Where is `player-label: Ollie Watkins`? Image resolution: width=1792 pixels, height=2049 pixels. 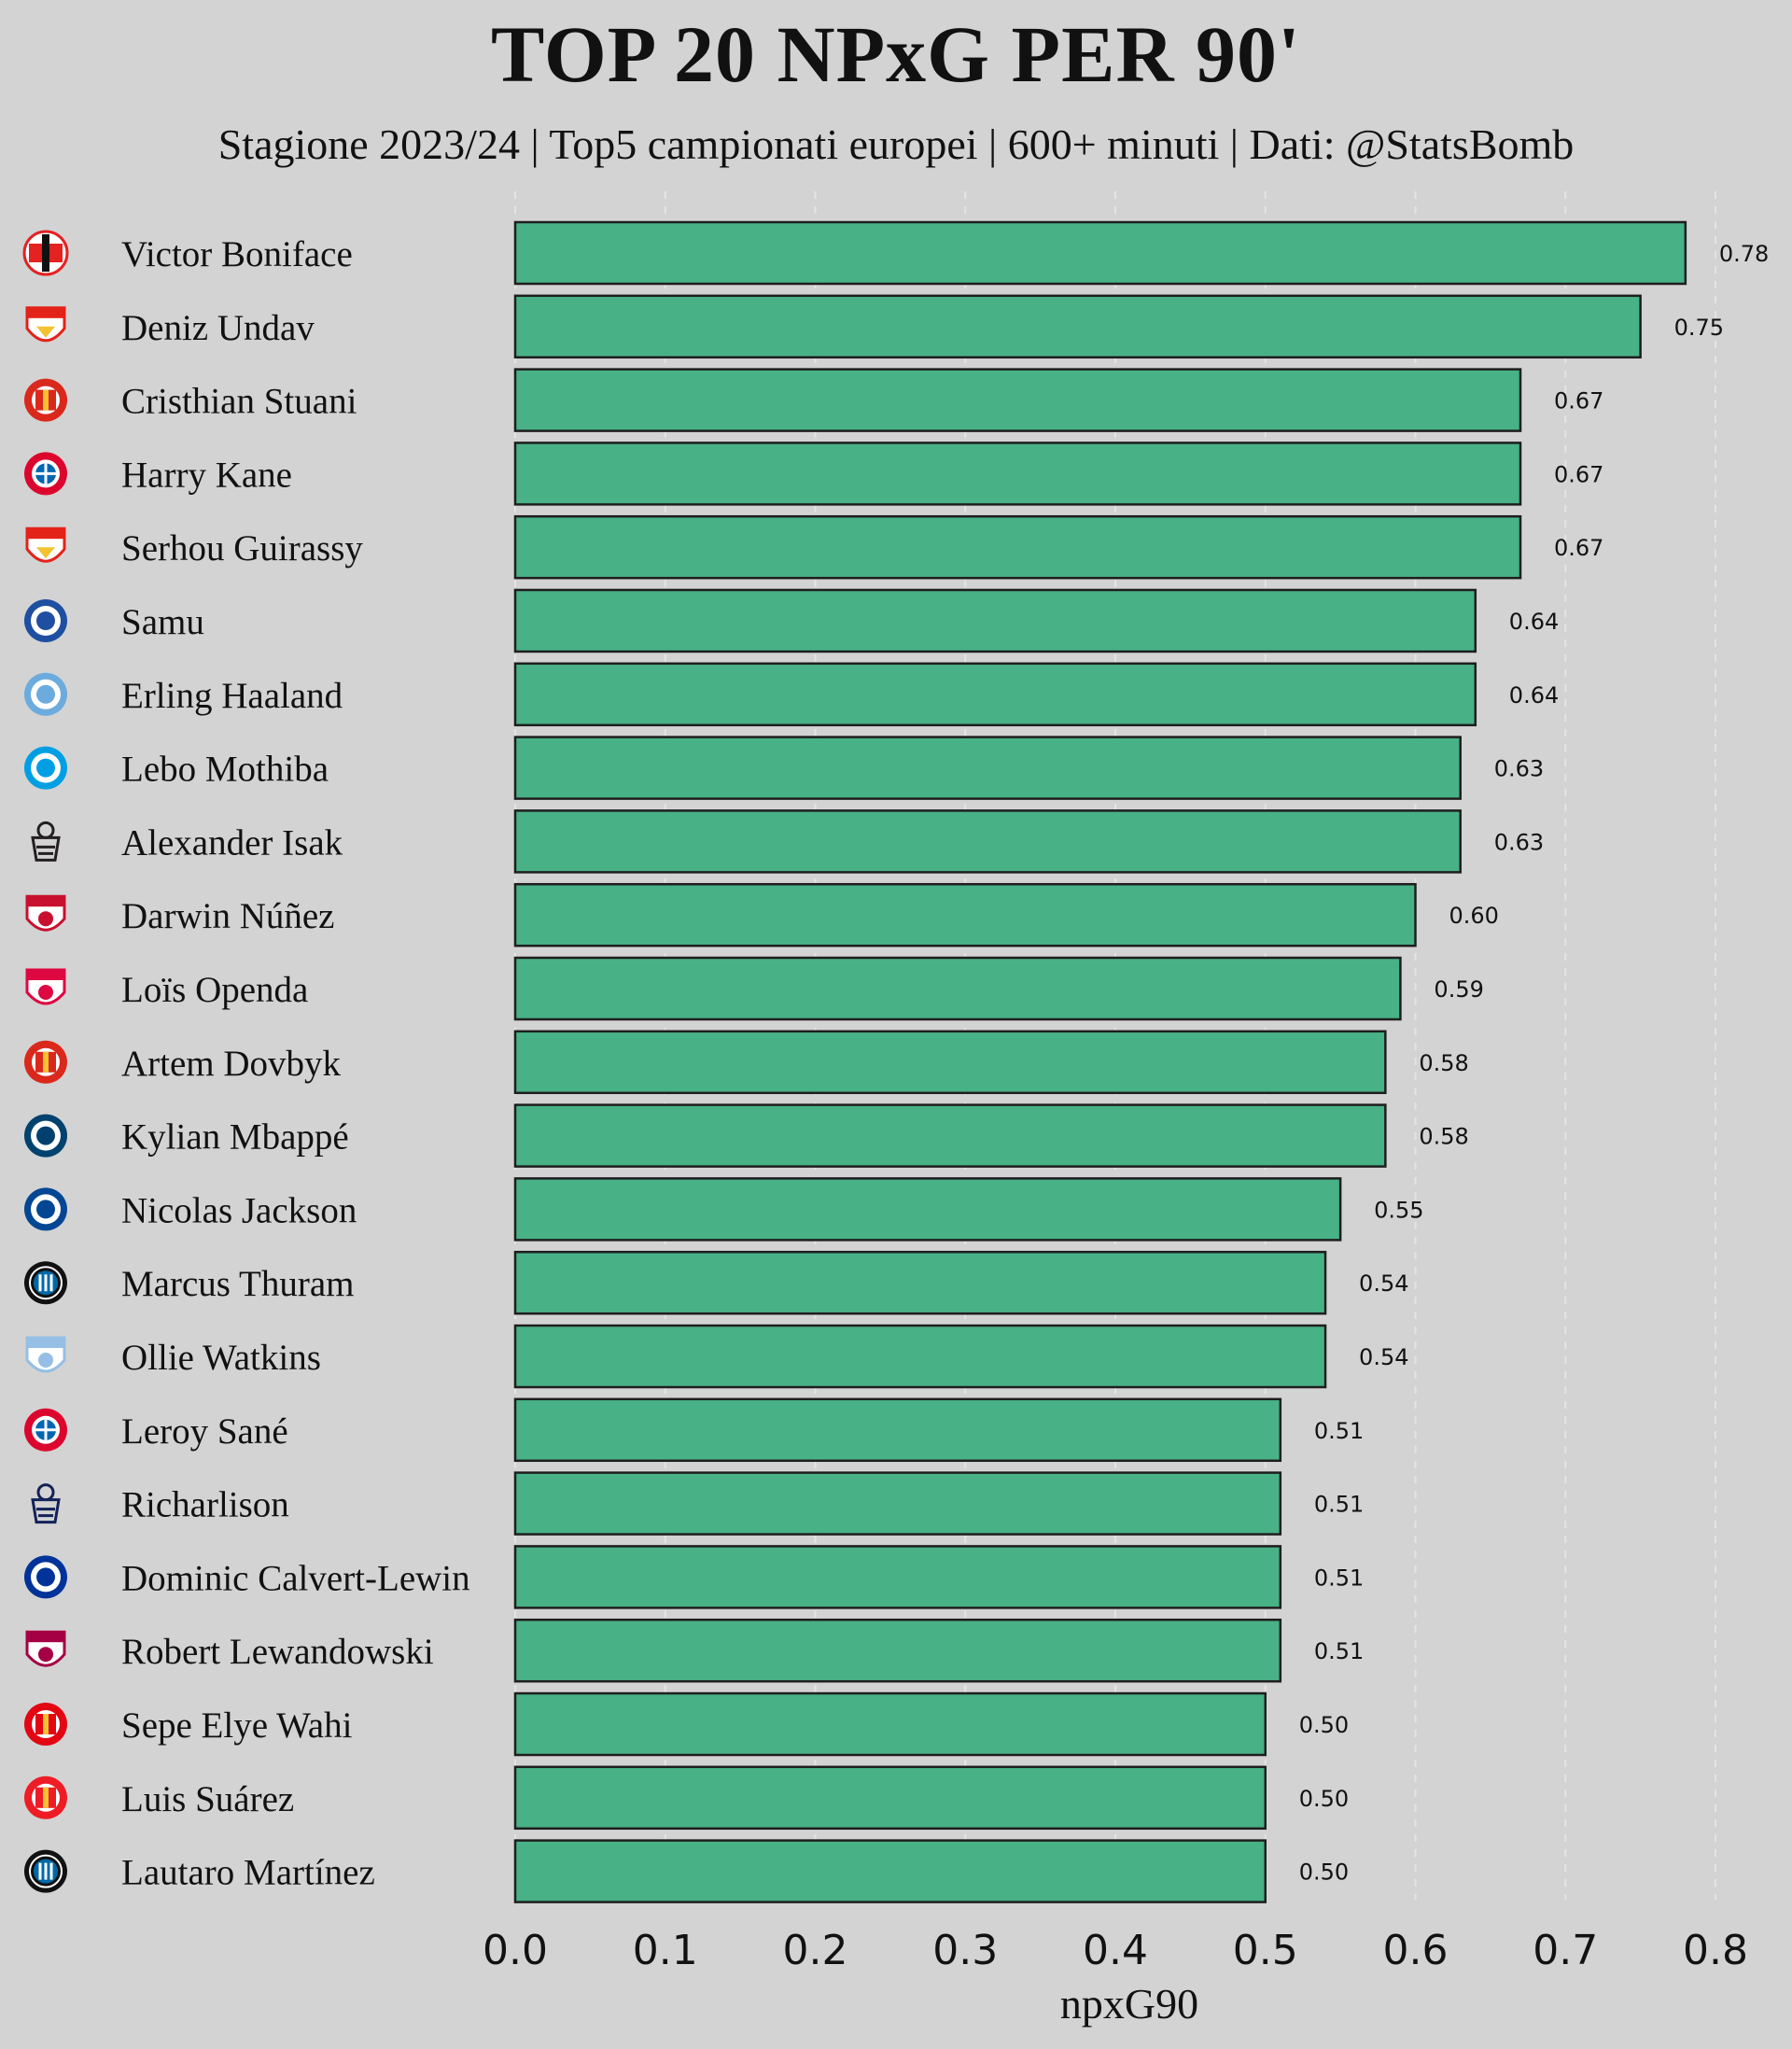
player-label: Ollie Watkins is located at coordinates (221, 1358).